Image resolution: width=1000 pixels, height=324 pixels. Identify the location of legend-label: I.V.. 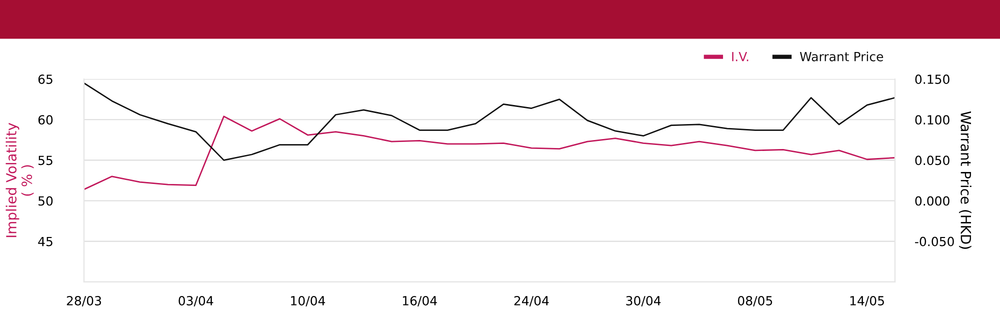
(740, 57).